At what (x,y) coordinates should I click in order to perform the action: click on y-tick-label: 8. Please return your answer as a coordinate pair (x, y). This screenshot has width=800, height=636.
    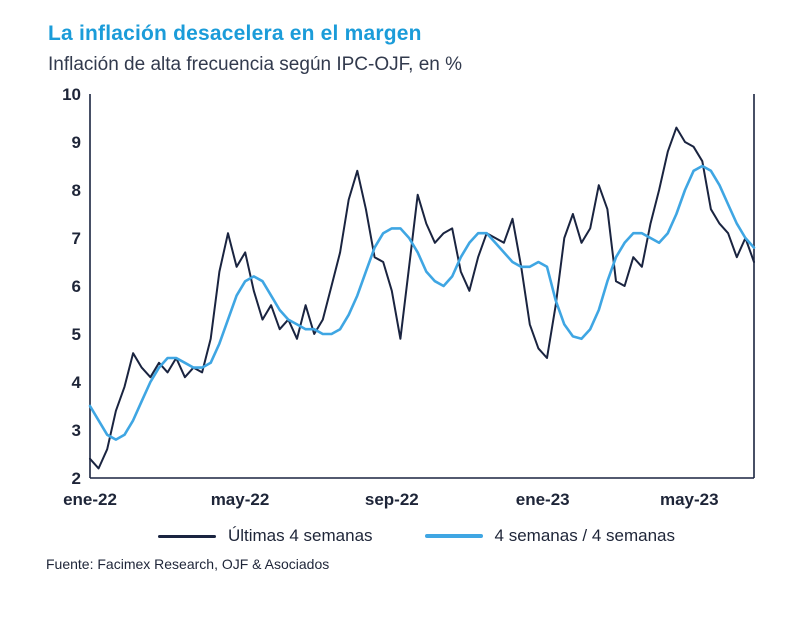
    Looking at the image, I should click on (76, 190).